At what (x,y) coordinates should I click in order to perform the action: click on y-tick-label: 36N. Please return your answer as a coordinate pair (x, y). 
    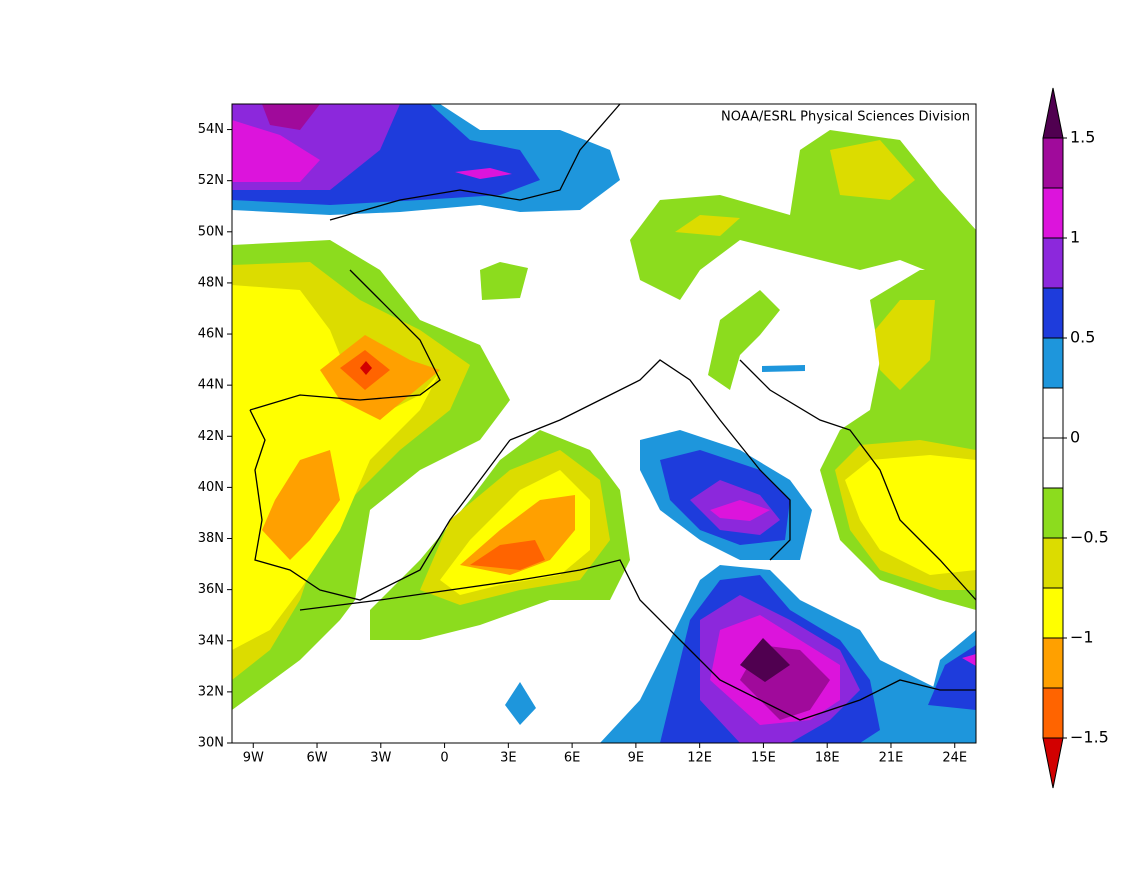
    Looking at the image, I should click on (211, 589).